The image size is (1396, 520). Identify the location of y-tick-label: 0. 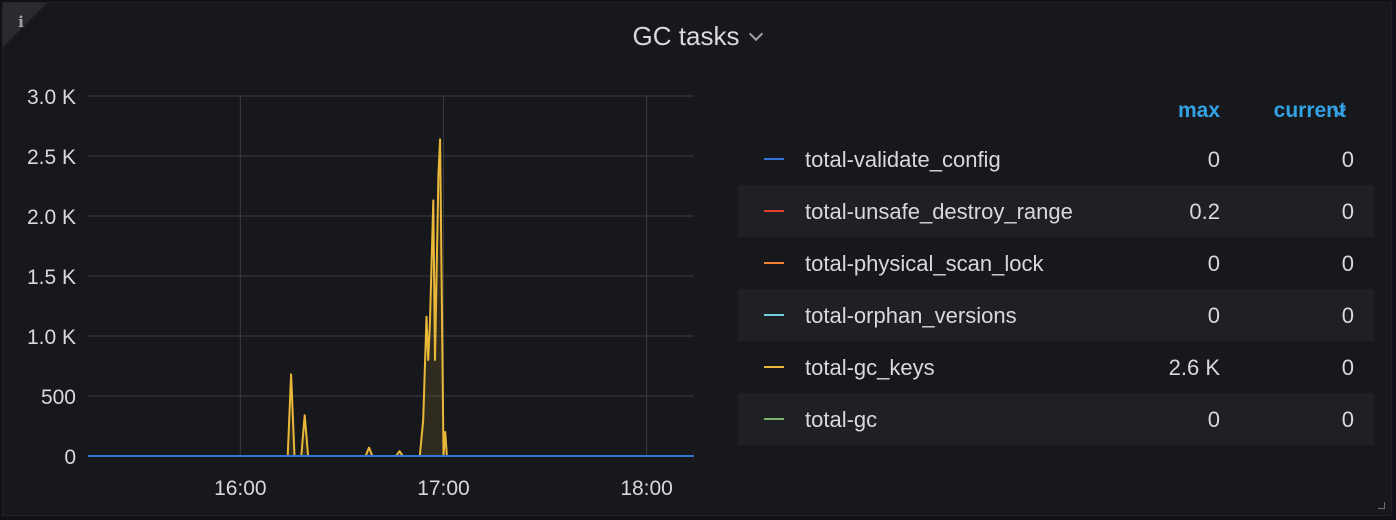
(70, 457).